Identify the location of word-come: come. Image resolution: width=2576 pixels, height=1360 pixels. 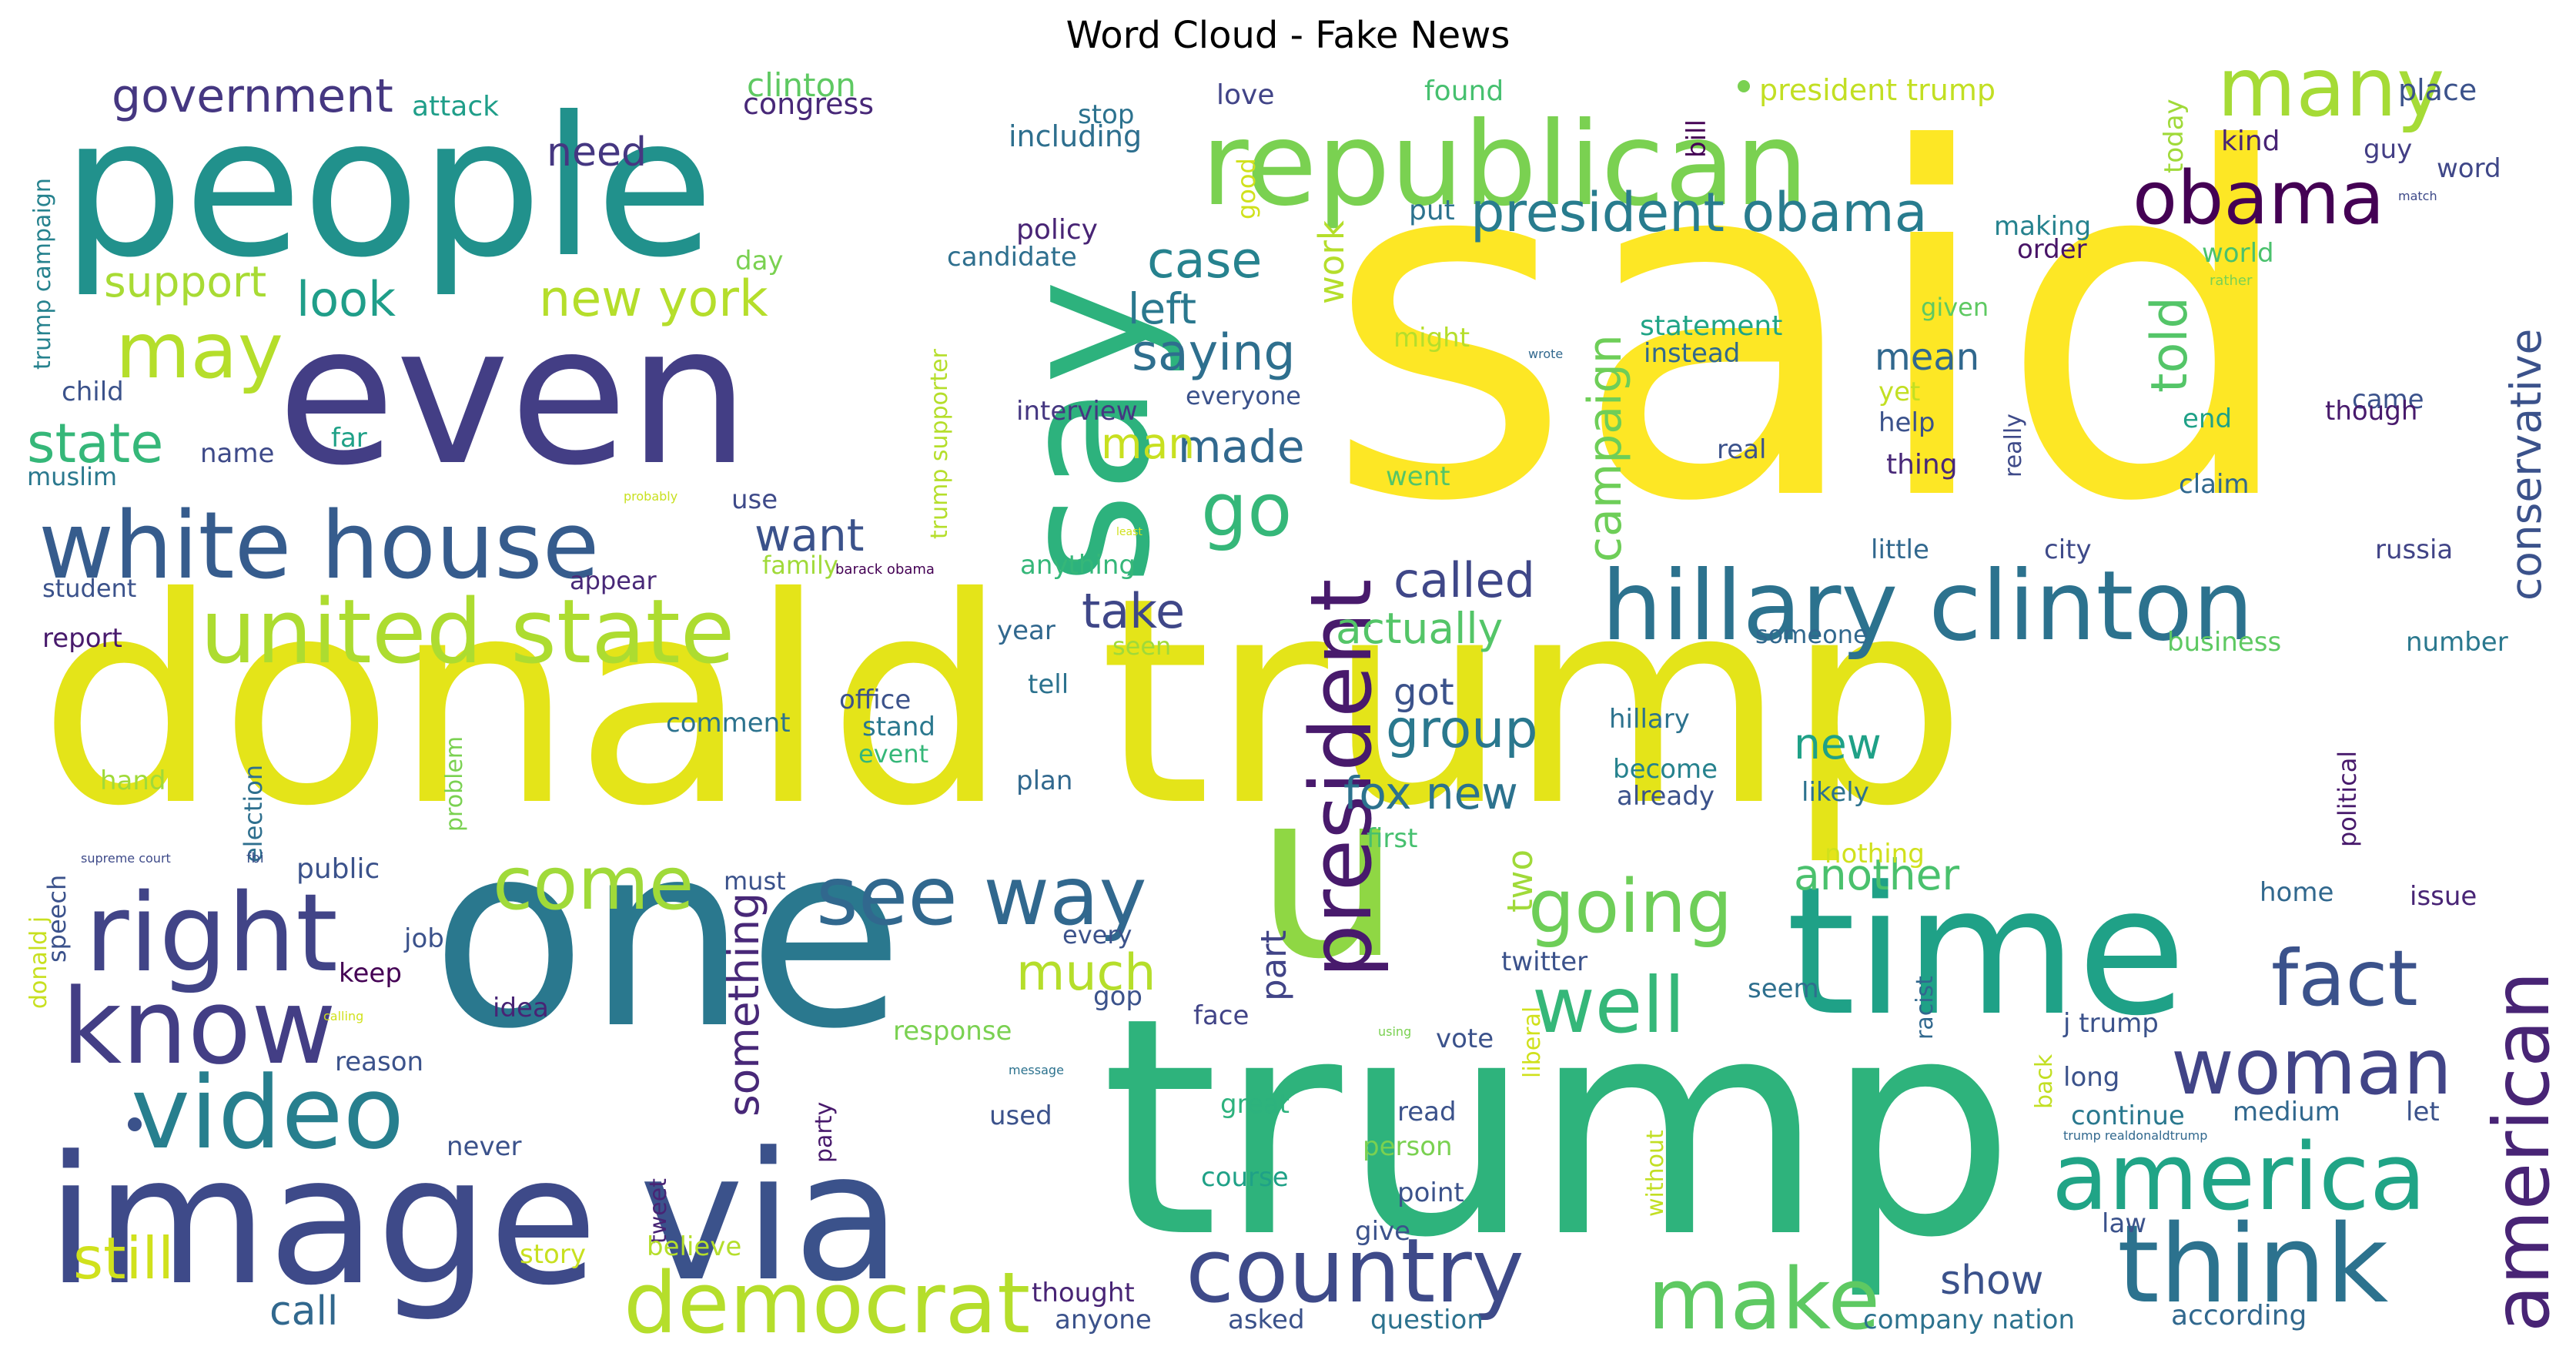
(593, 884).